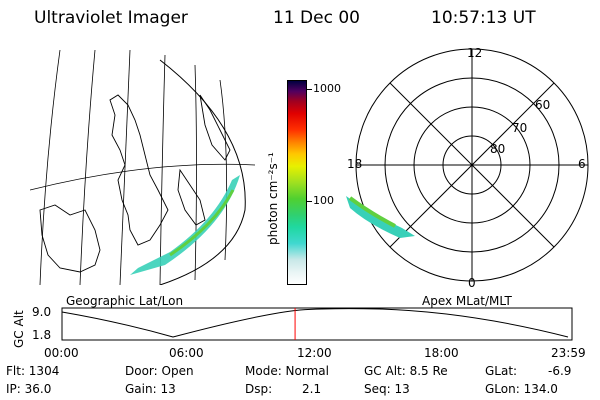  I want to click on gain-info: Gain: 13, so click(150, 389).